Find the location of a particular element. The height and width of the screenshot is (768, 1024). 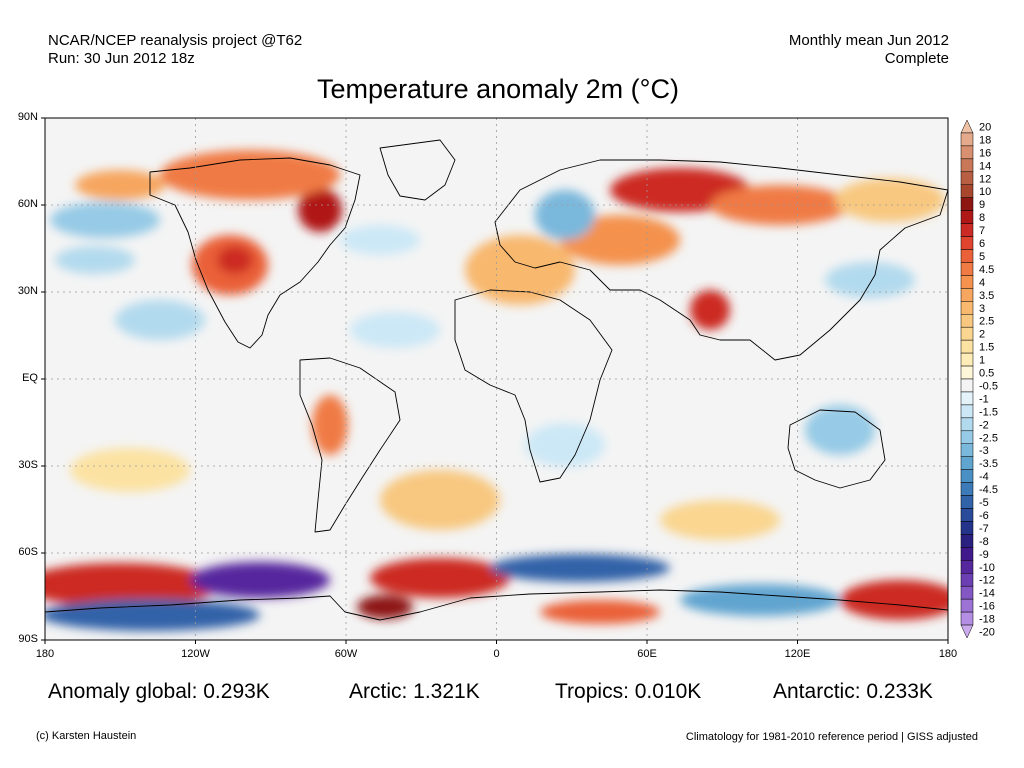

lon-label: 120E is located at coordinates (797, 654).